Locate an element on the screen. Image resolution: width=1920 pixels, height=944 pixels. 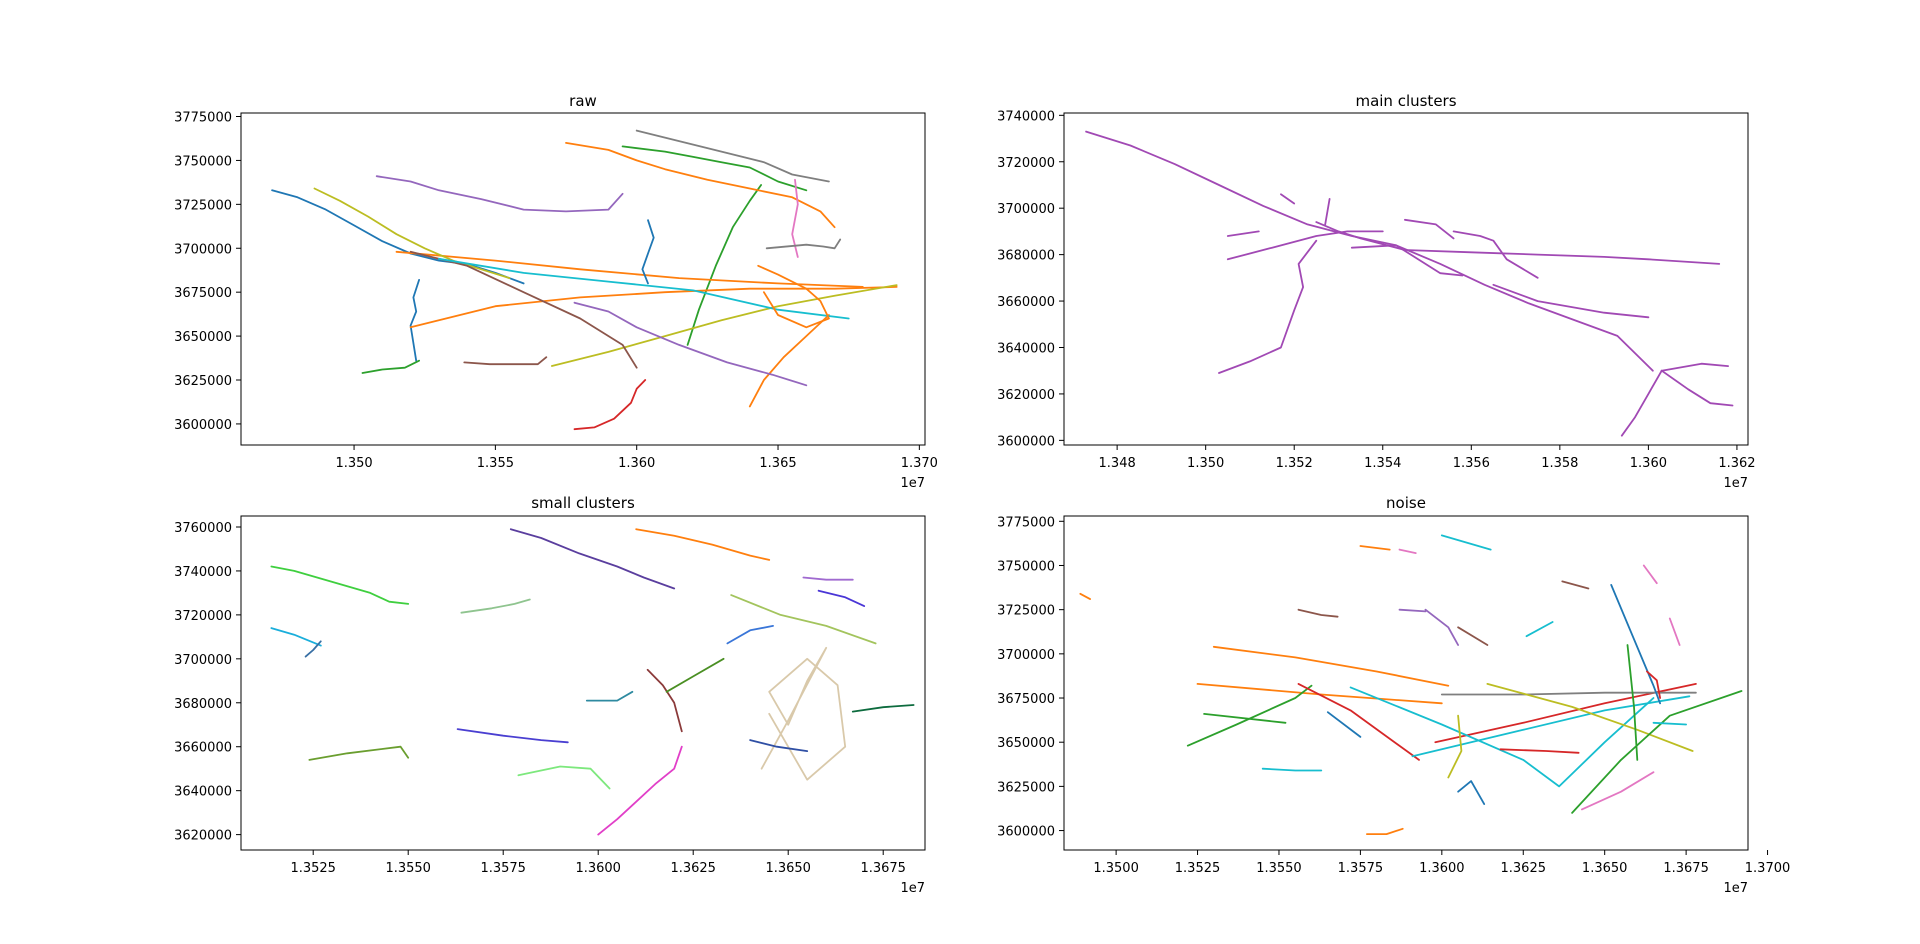
x-tick-label: 1.3550 is located at coordinates (408, 868).